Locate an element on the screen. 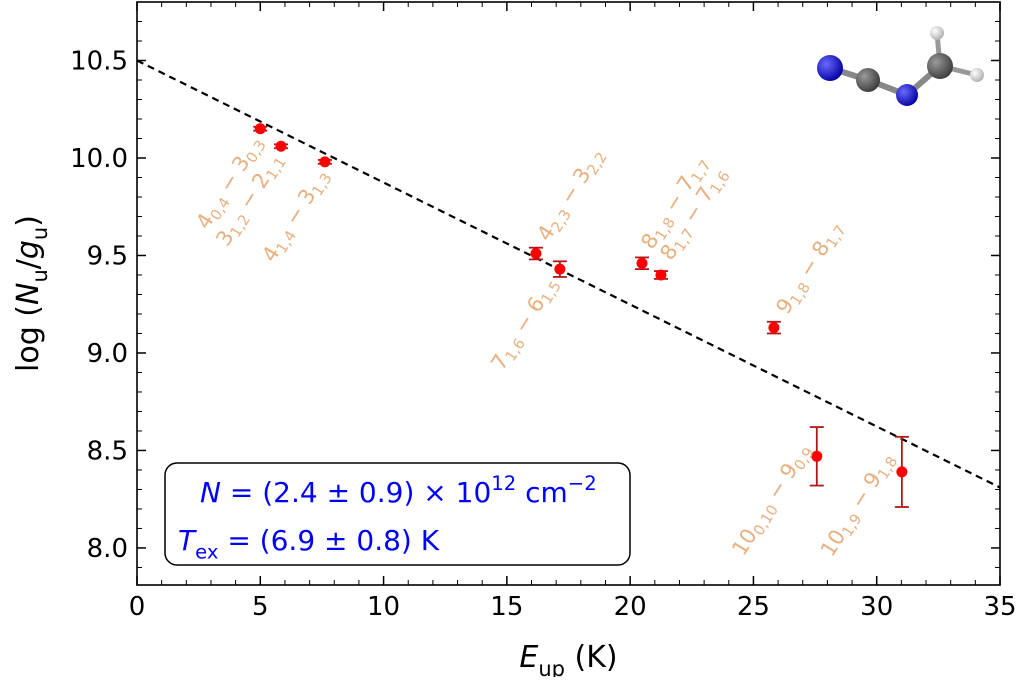  x-tick-label: 5 is located at coordinates (260, 607).